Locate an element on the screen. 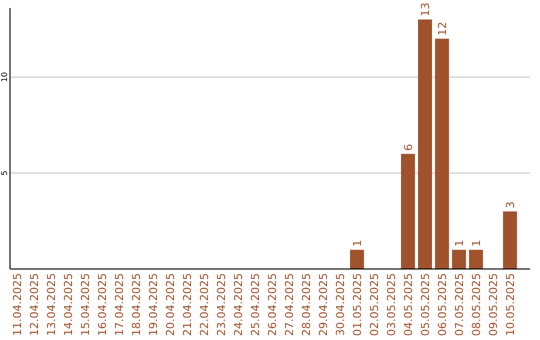 The height and width of the screenshot is (340, 540). x-tick-label: 24.04.2025 is located at coordinates (238, 304).